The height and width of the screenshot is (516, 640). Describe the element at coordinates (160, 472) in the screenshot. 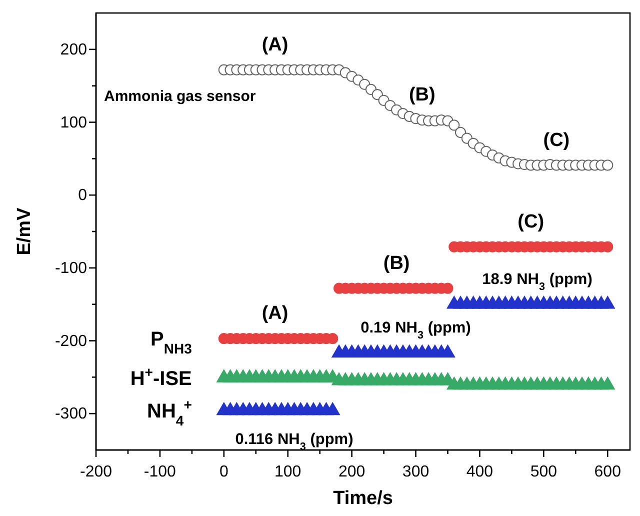

I see `x-tick-label: -100` at that location.